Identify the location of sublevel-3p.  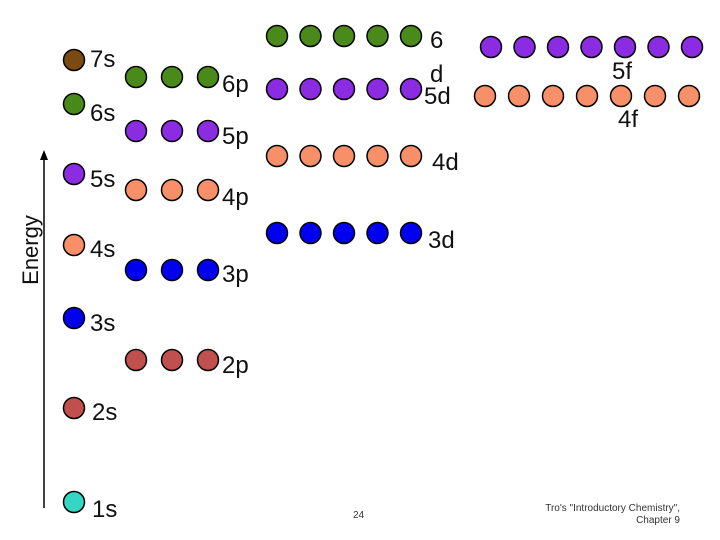
(172, 270).